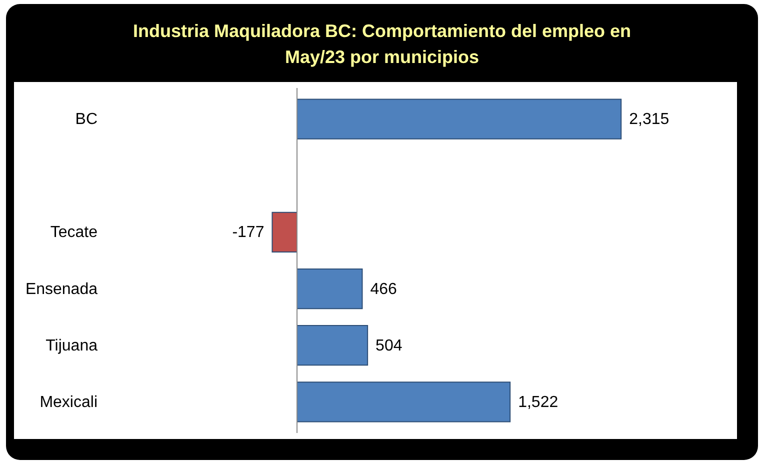 Image resolution: width=770 pixels, height=470 pixels. I want to click on data-label: 1,522, so click(538, 402).